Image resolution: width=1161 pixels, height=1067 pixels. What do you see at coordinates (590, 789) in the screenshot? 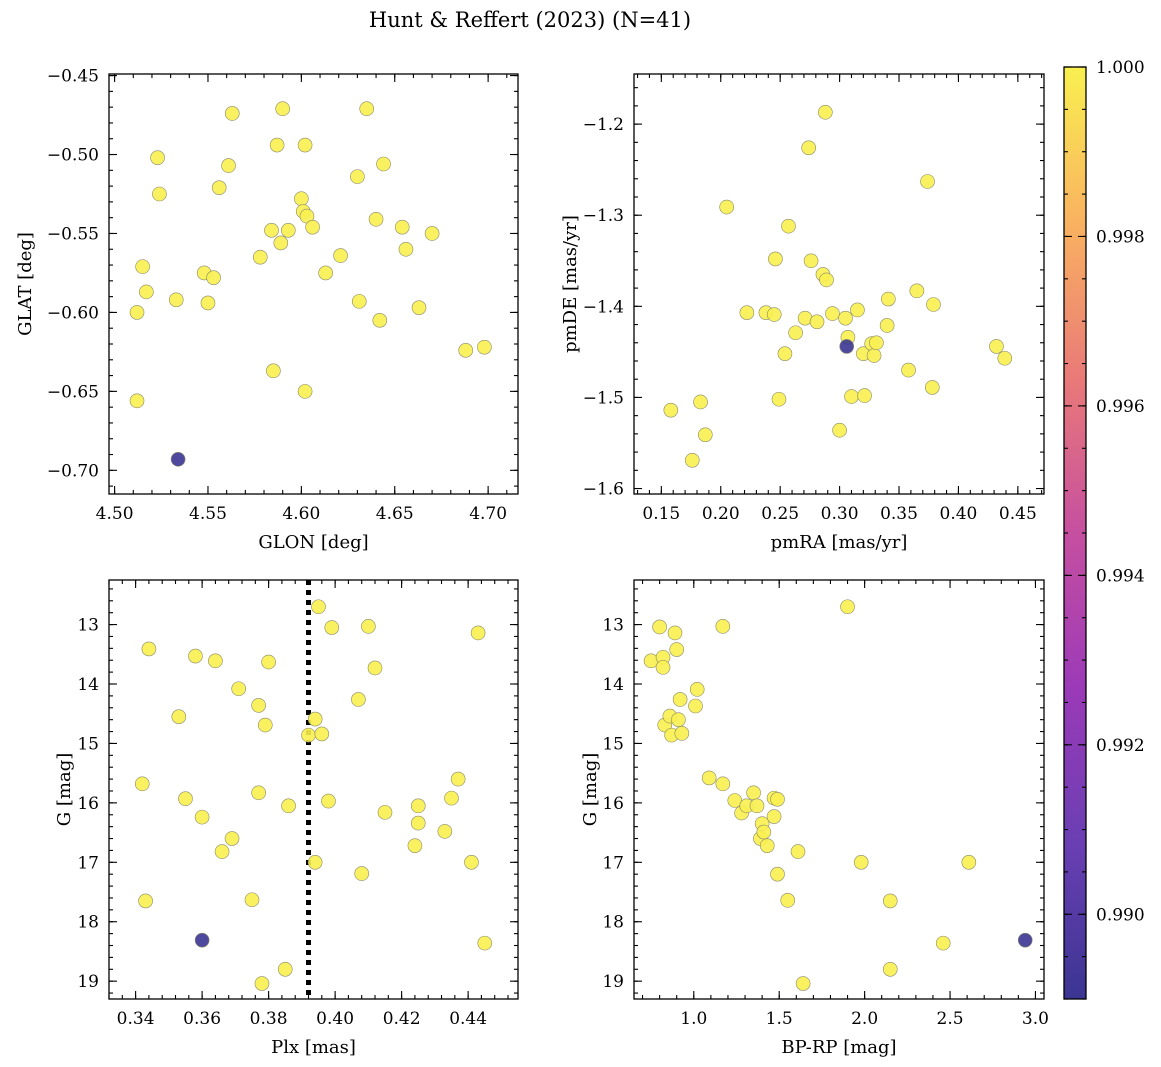
I see `y-axis-label: G [mag]` at bounding box center [590, 789].